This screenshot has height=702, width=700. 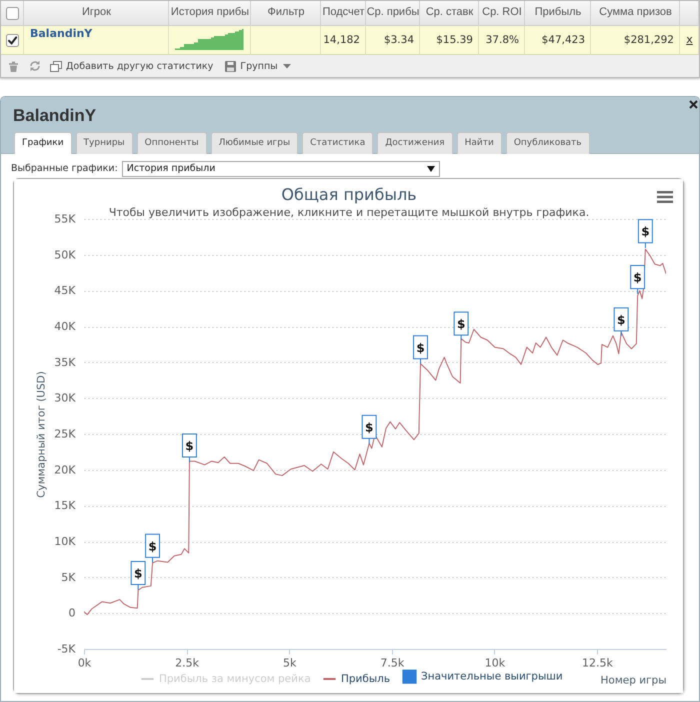 I want to click on text: Ср. ставк, so click(x=449, y=13).